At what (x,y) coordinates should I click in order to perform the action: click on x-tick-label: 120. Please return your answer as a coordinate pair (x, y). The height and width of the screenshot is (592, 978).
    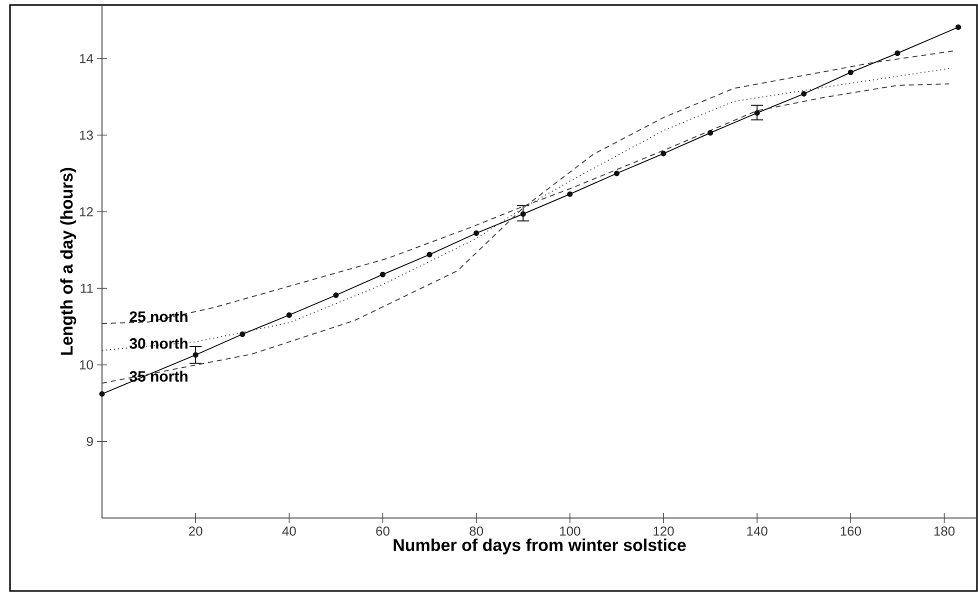
    Looking at the image, I should click on (664, 531).